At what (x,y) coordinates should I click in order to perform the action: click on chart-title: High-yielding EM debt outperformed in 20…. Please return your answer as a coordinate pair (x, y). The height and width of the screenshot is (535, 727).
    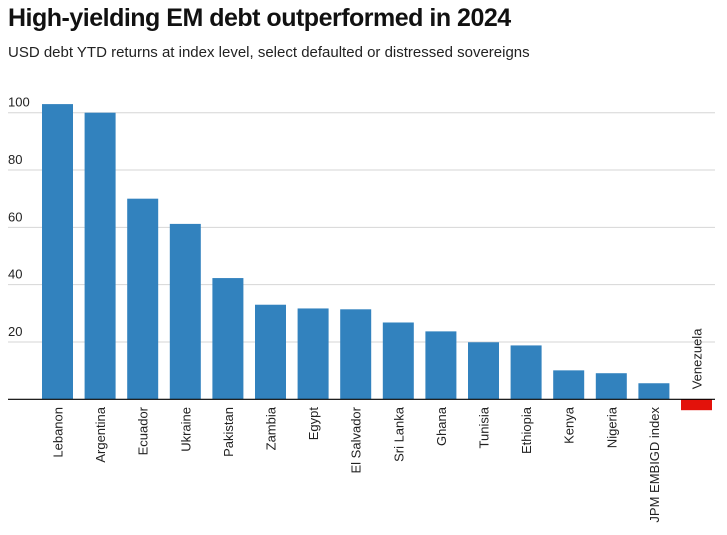
    Looking at the image, I should click on (259, 18).